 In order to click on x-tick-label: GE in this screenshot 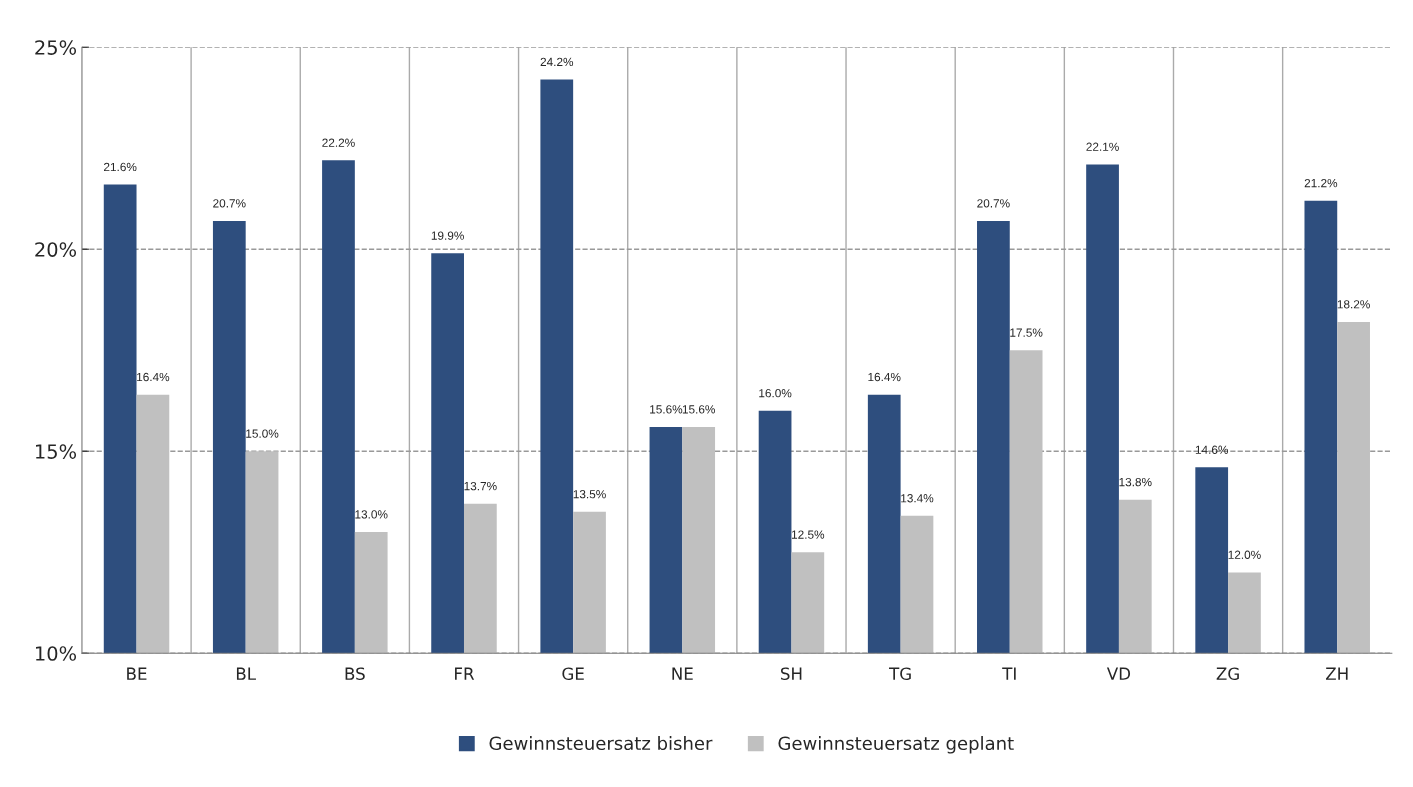, I will do `click(573, 673)`.